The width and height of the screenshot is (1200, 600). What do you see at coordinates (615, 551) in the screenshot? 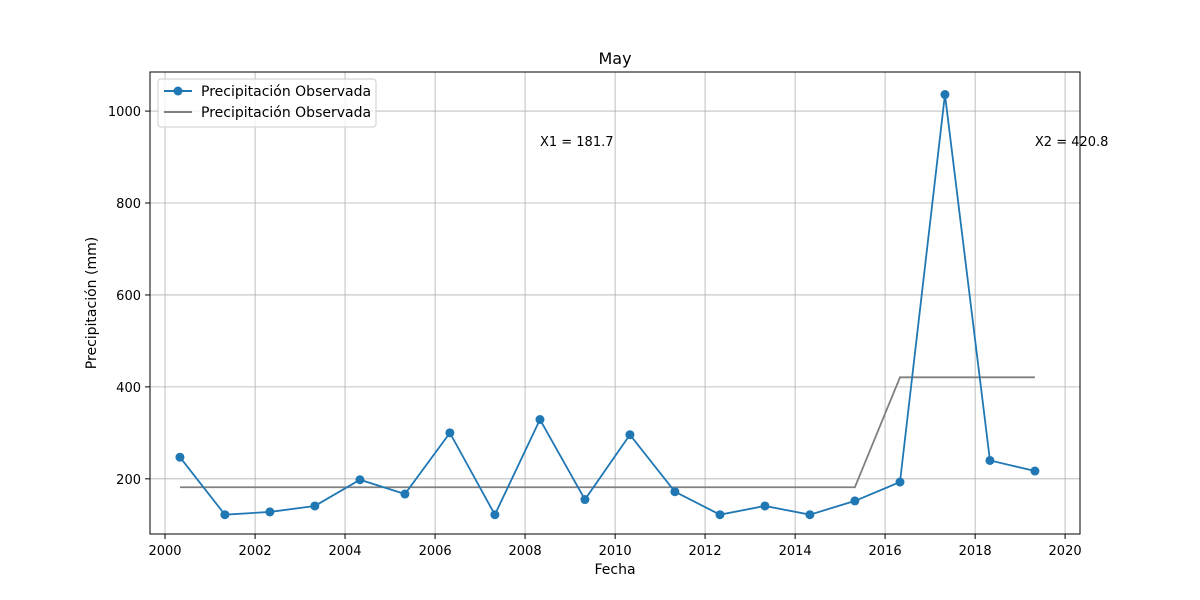
I see `x-tick-label: 2010` at bounding box center [615, 551].